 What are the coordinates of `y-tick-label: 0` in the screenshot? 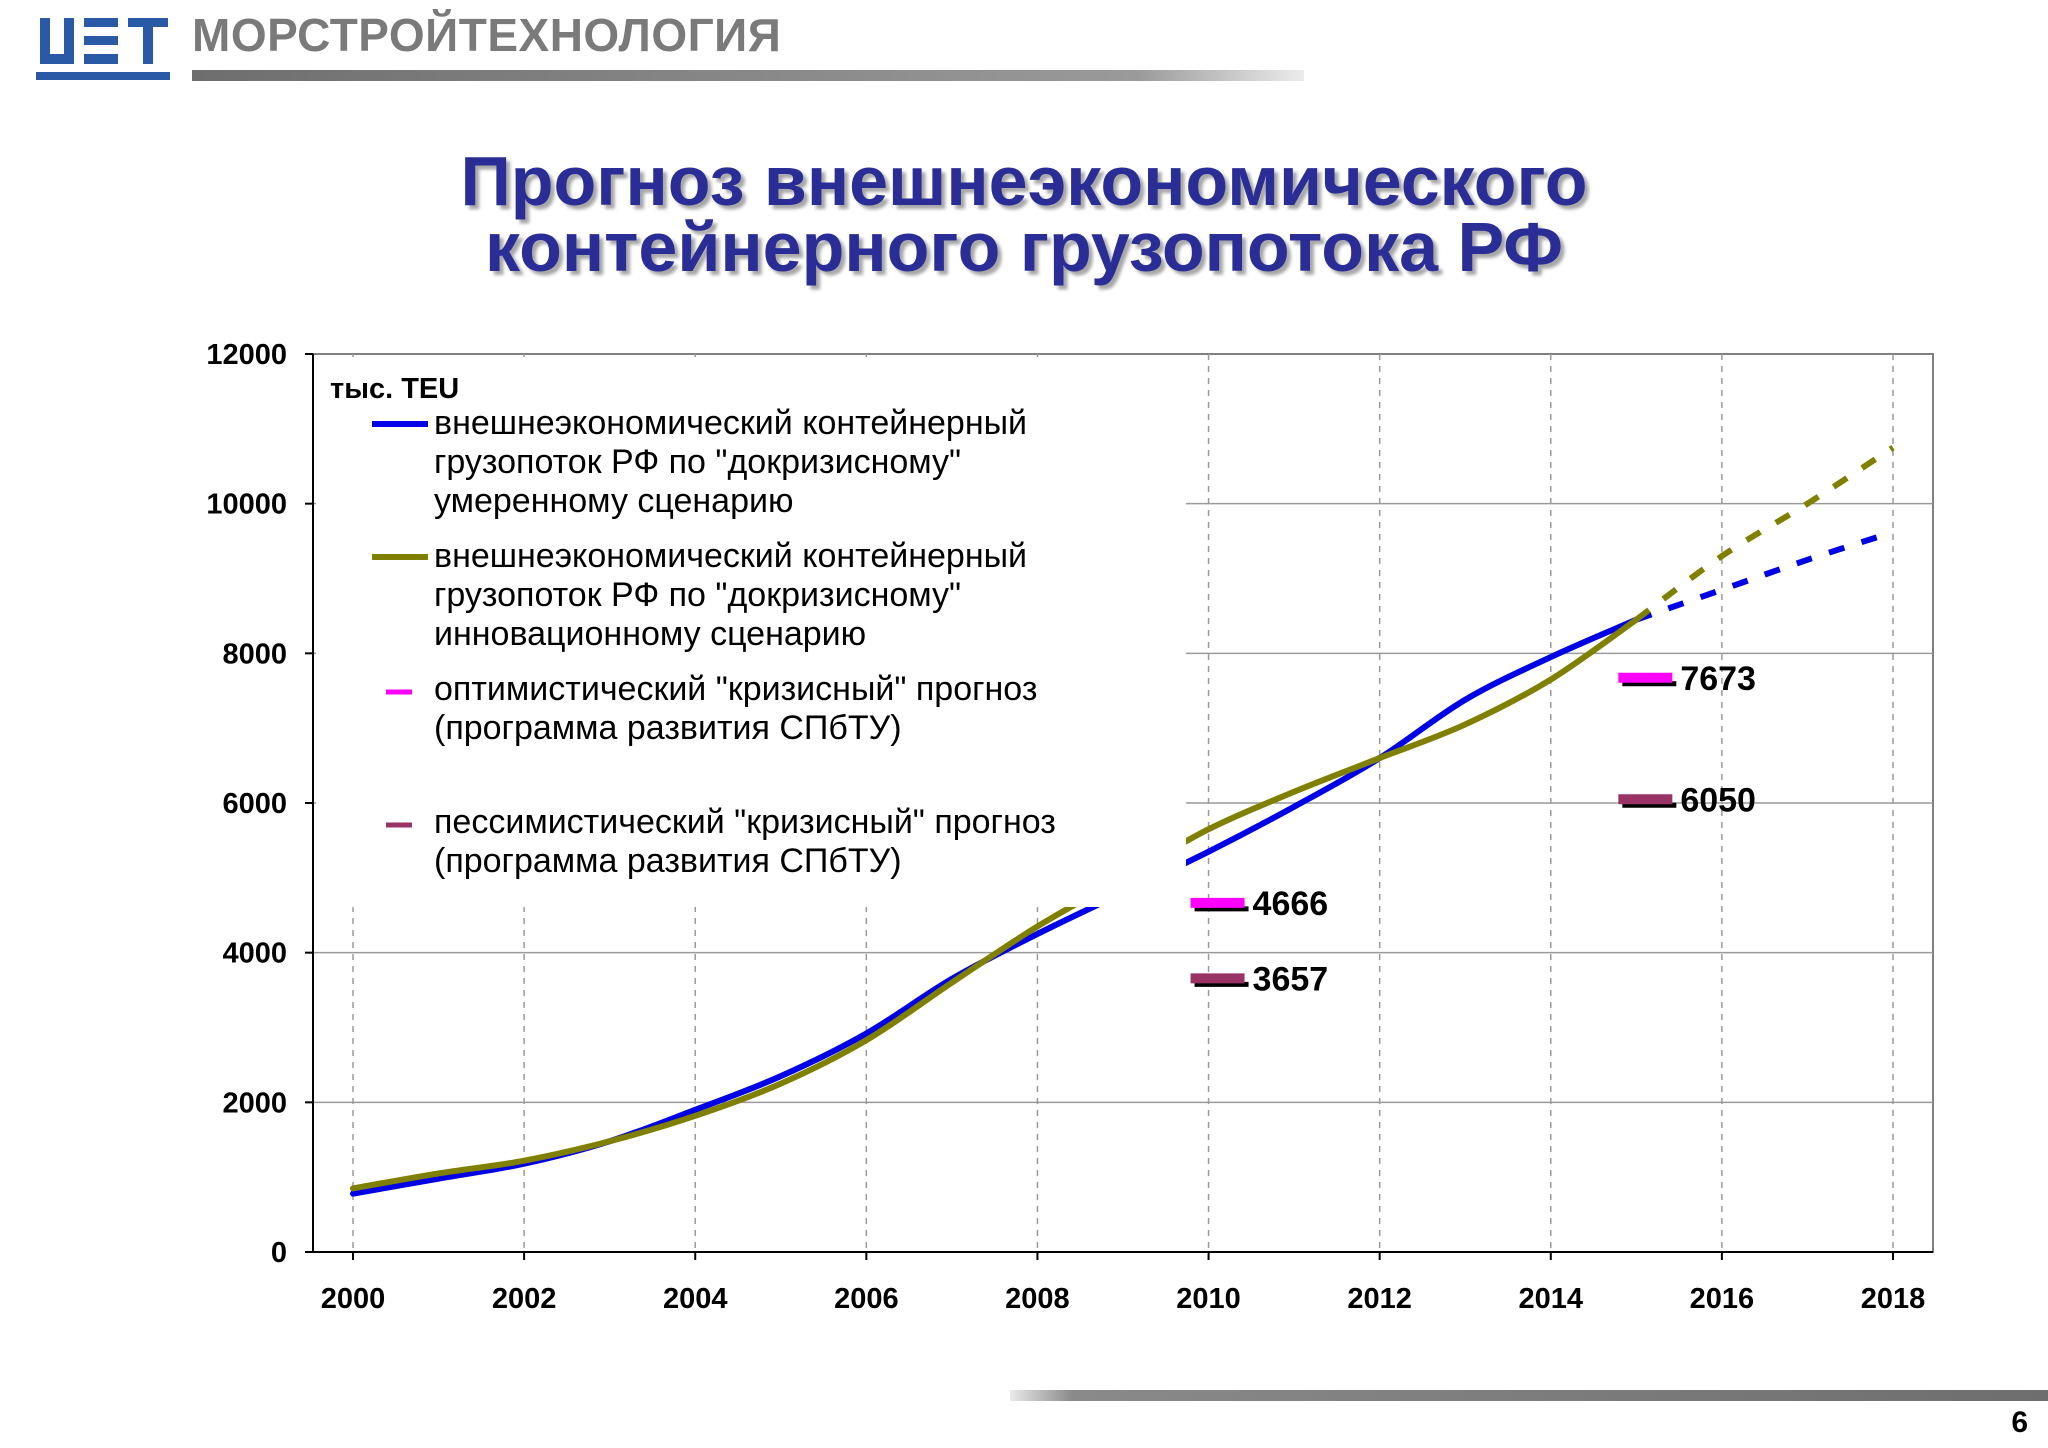 It's located at (279, 1253).